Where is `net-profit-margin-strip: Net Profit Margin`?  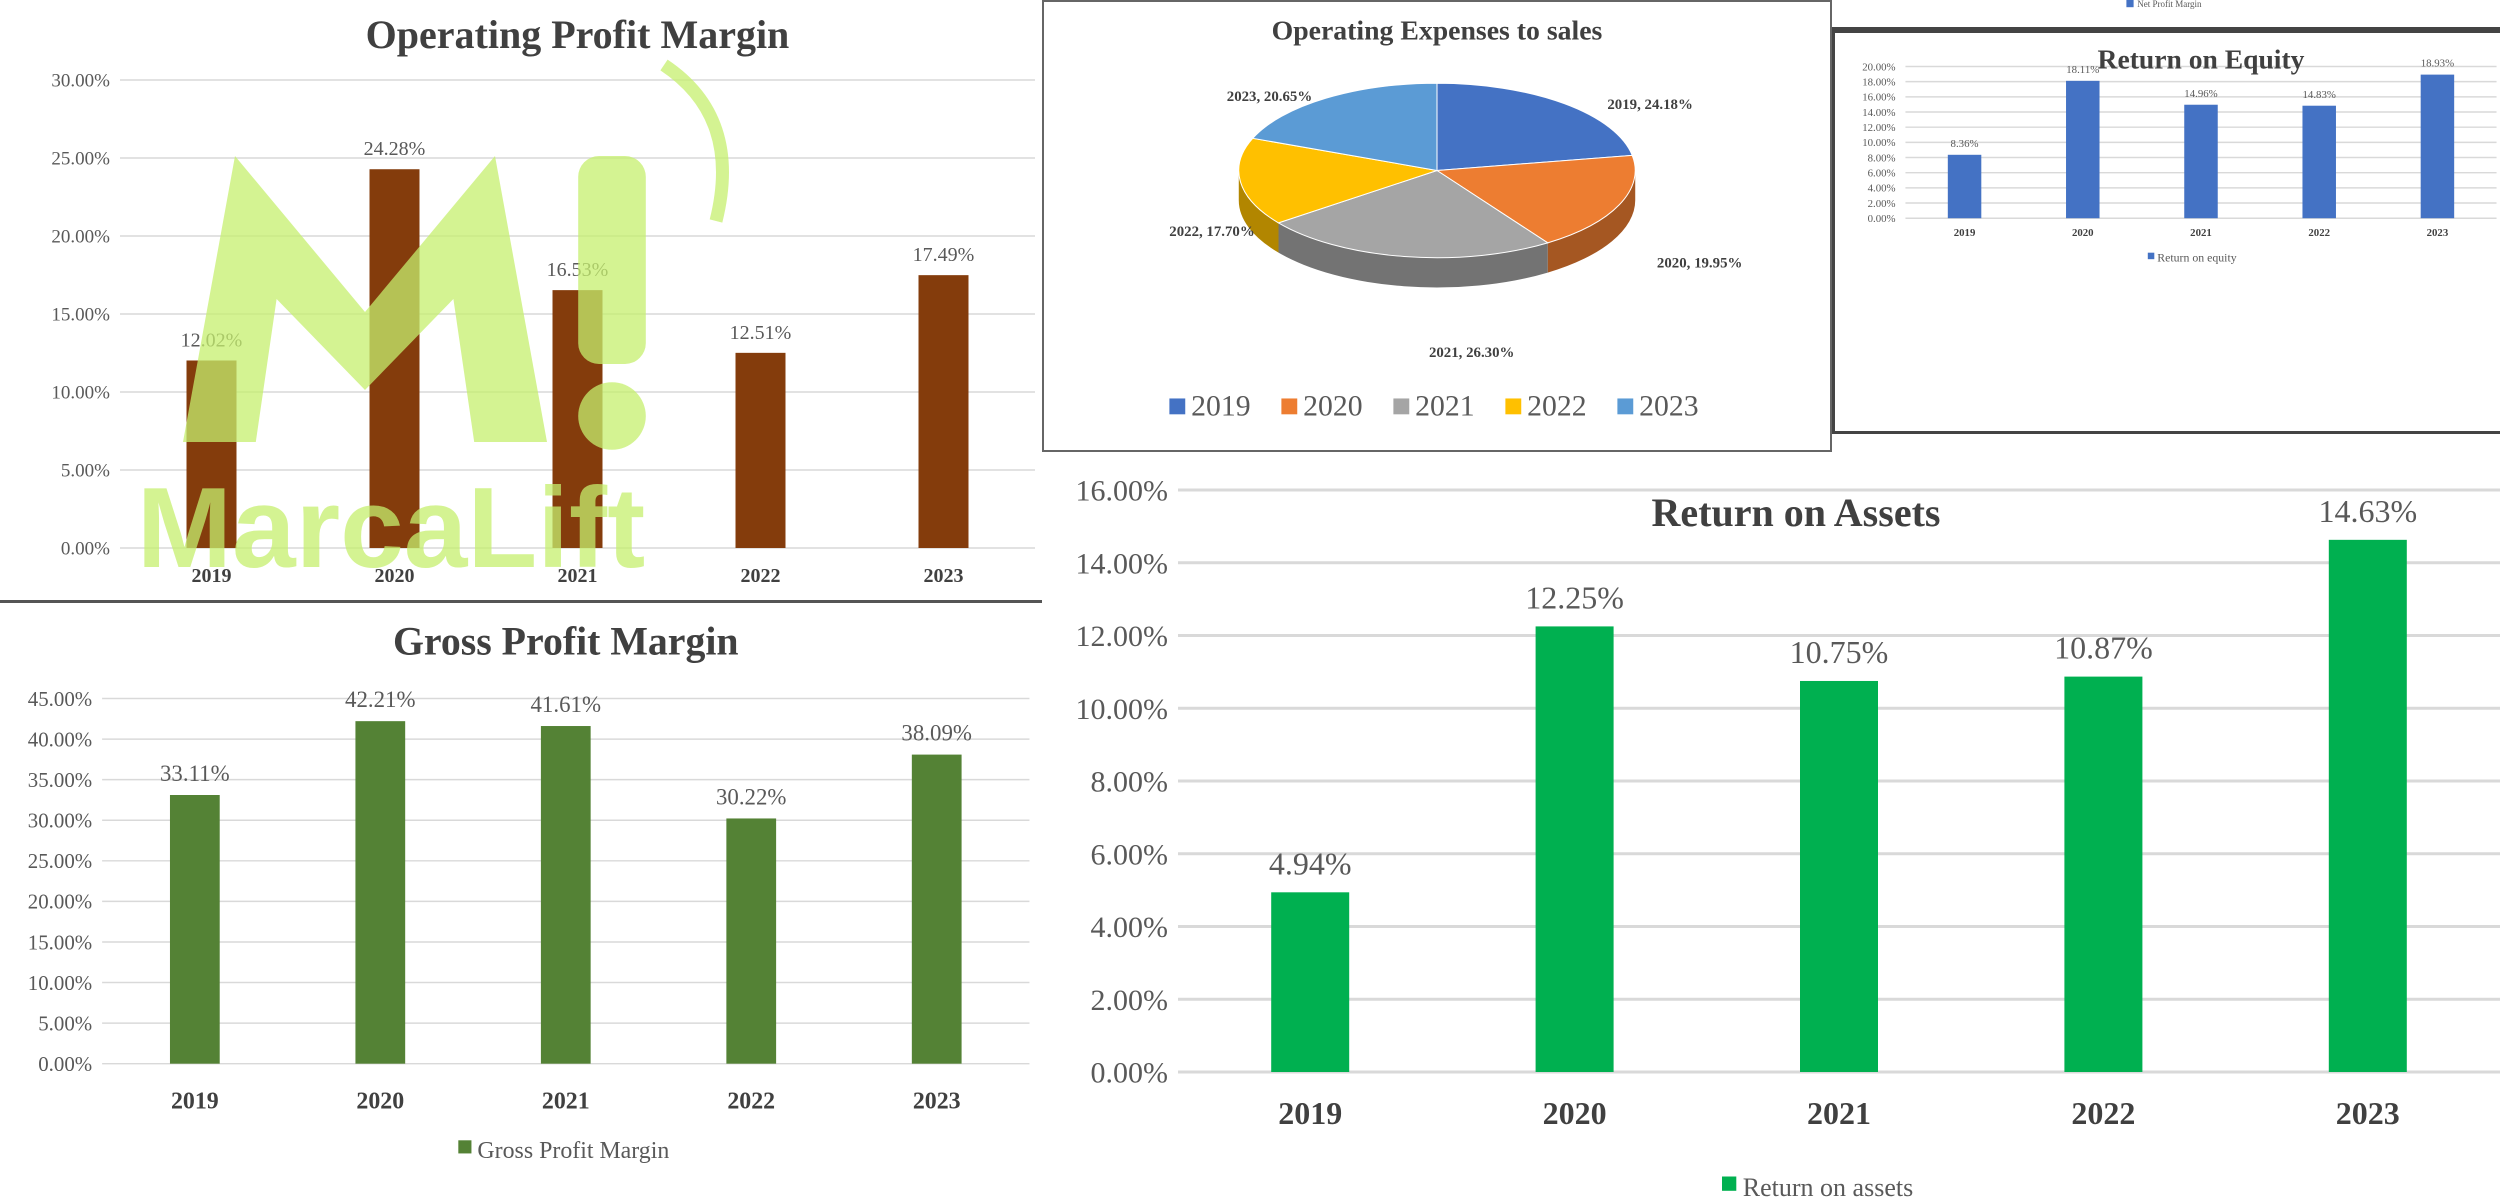
net-profit-margin-strip: Net Profit Margin is located at coordinates (2166, 15).